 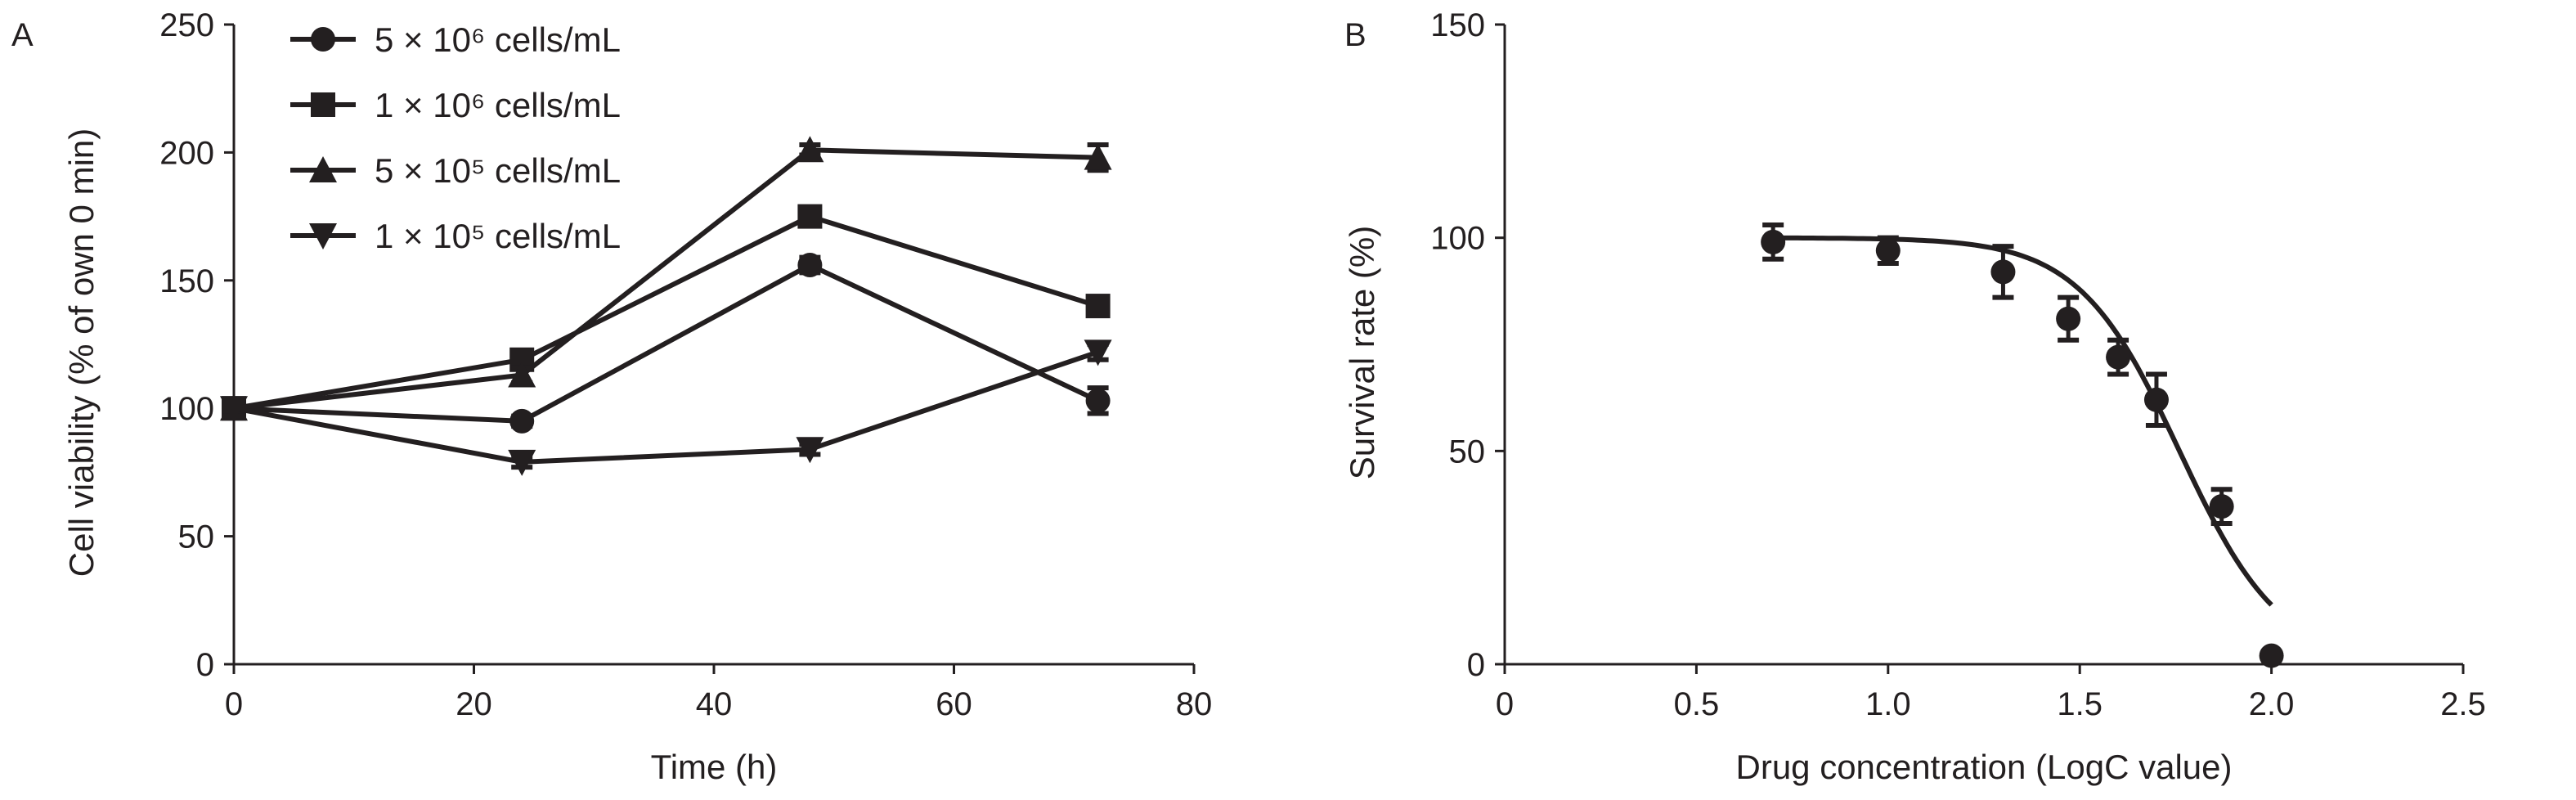 What do you see at coordinates (1194, 704) in the screenshot?
I see `x-tick-label: 80` at bounding box center [1194, 704].